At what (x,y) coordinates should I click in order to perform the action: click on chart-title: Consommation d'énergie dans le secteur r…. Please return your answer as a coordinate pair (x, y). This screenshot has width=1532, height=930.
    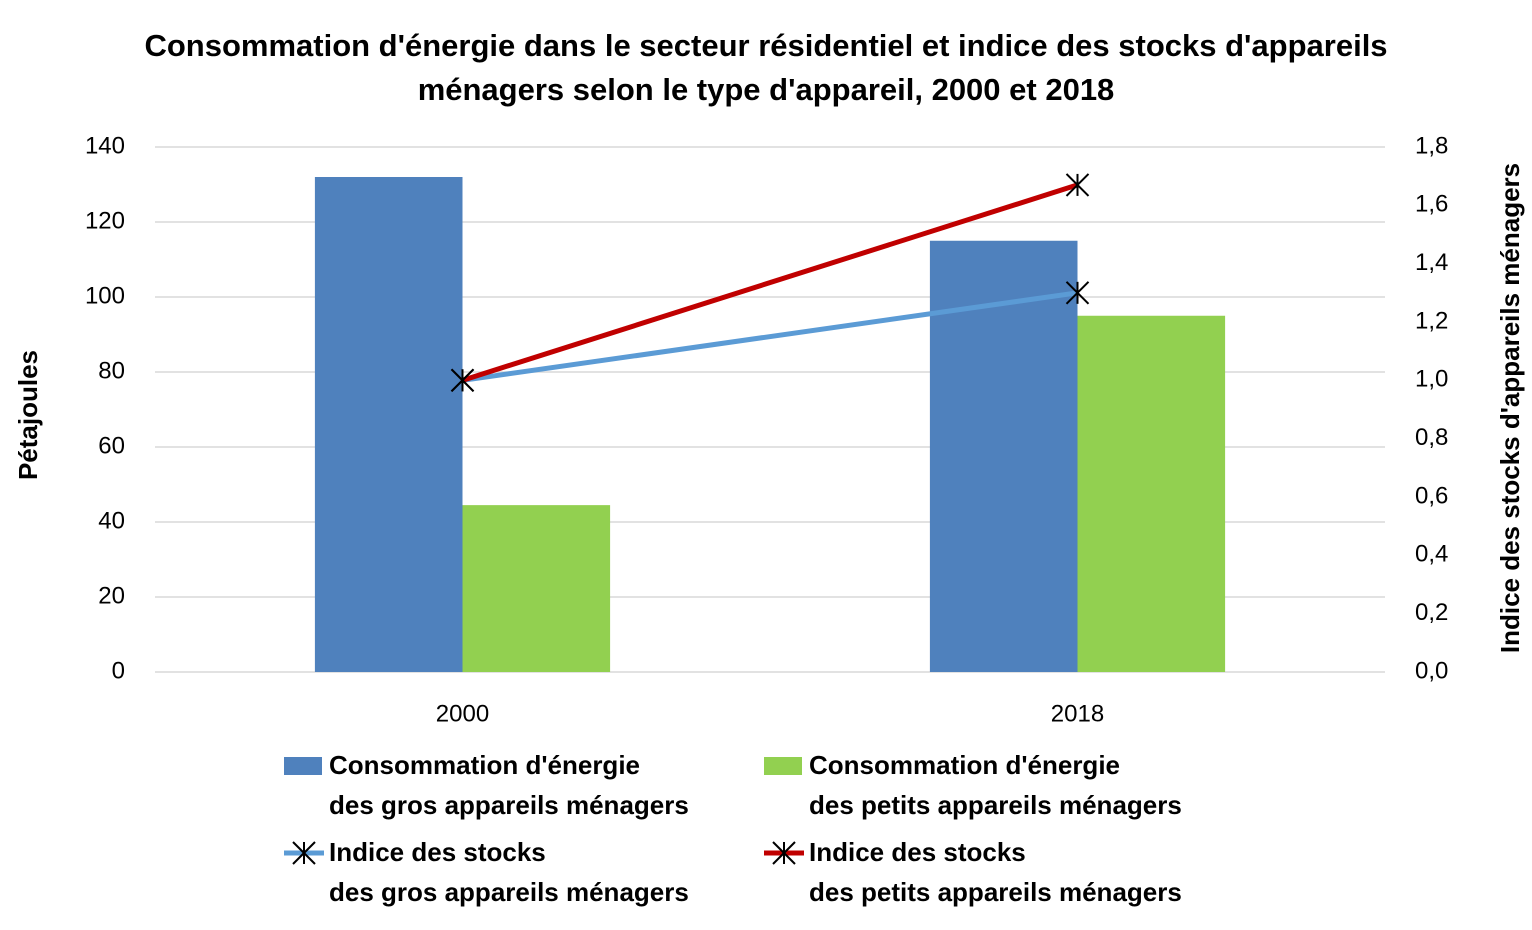
    Looking at the image, I should click on (766, 67).